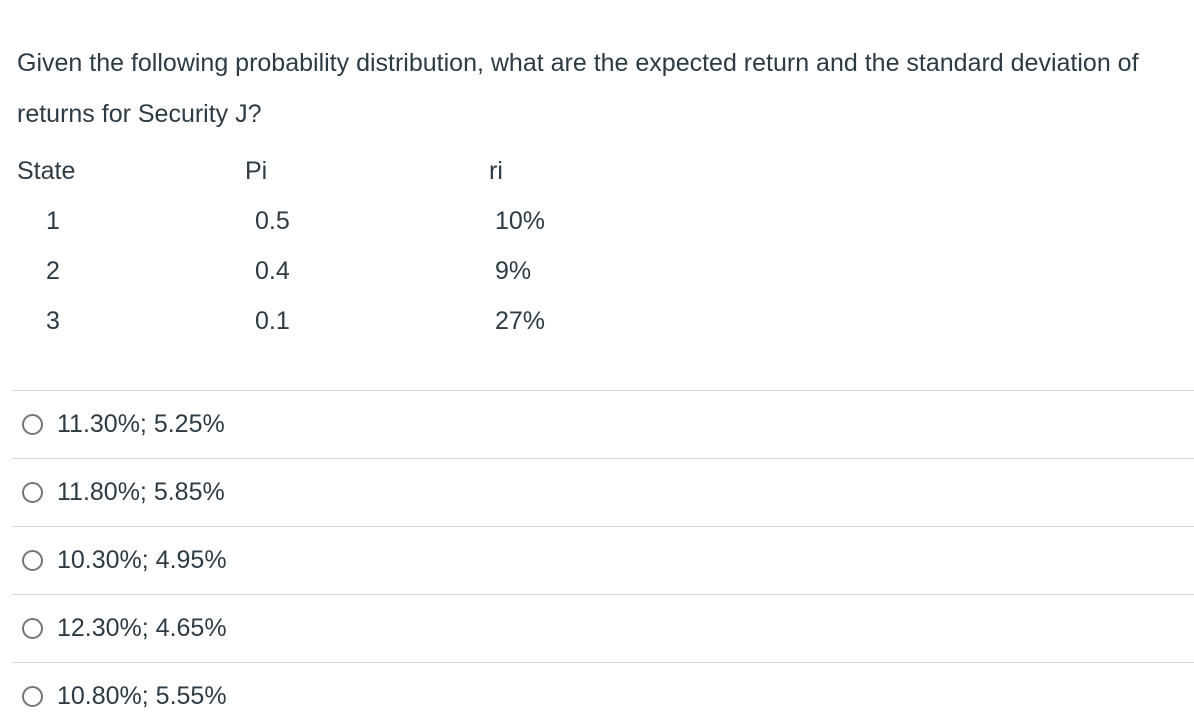 This screenshot has width=1194, height=722. Describe the element at coordinates (53, 271) in the screenshot. I see `table-cell-state: 2` at that location.